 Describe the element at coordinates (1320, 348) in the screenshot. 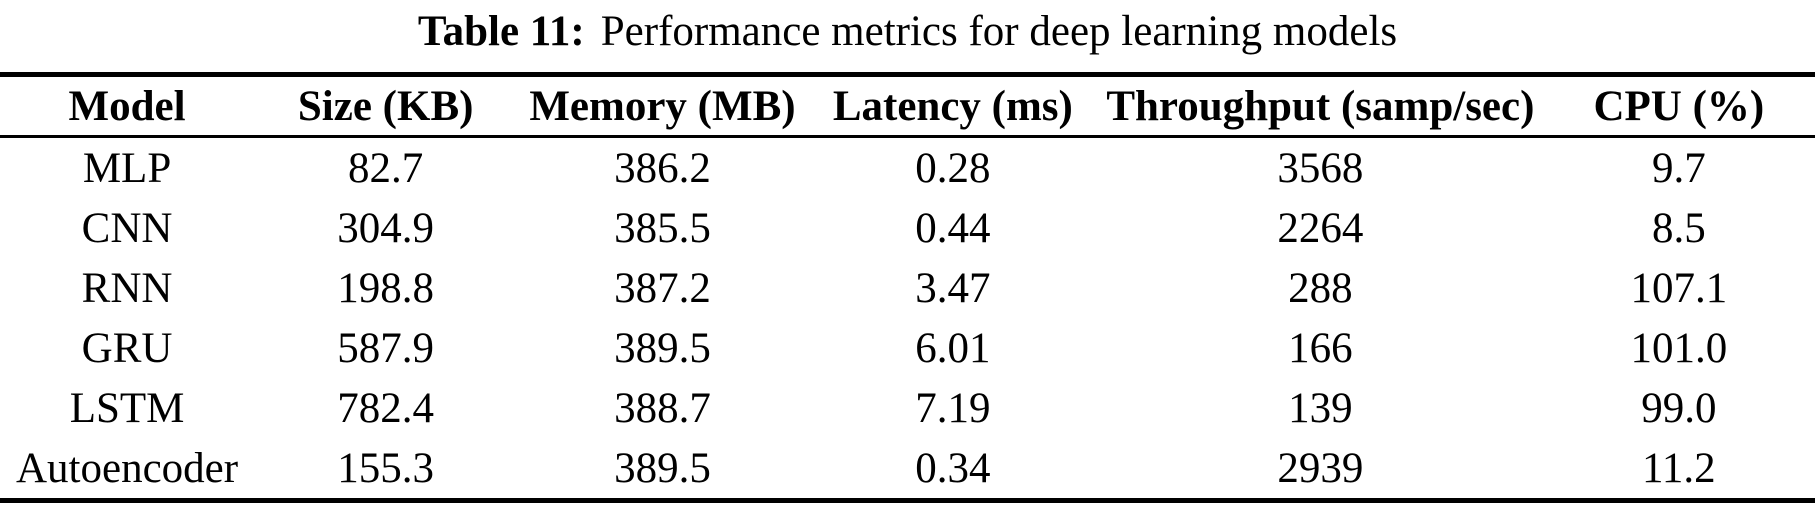

I see `cell-throughput: 166` at that location.